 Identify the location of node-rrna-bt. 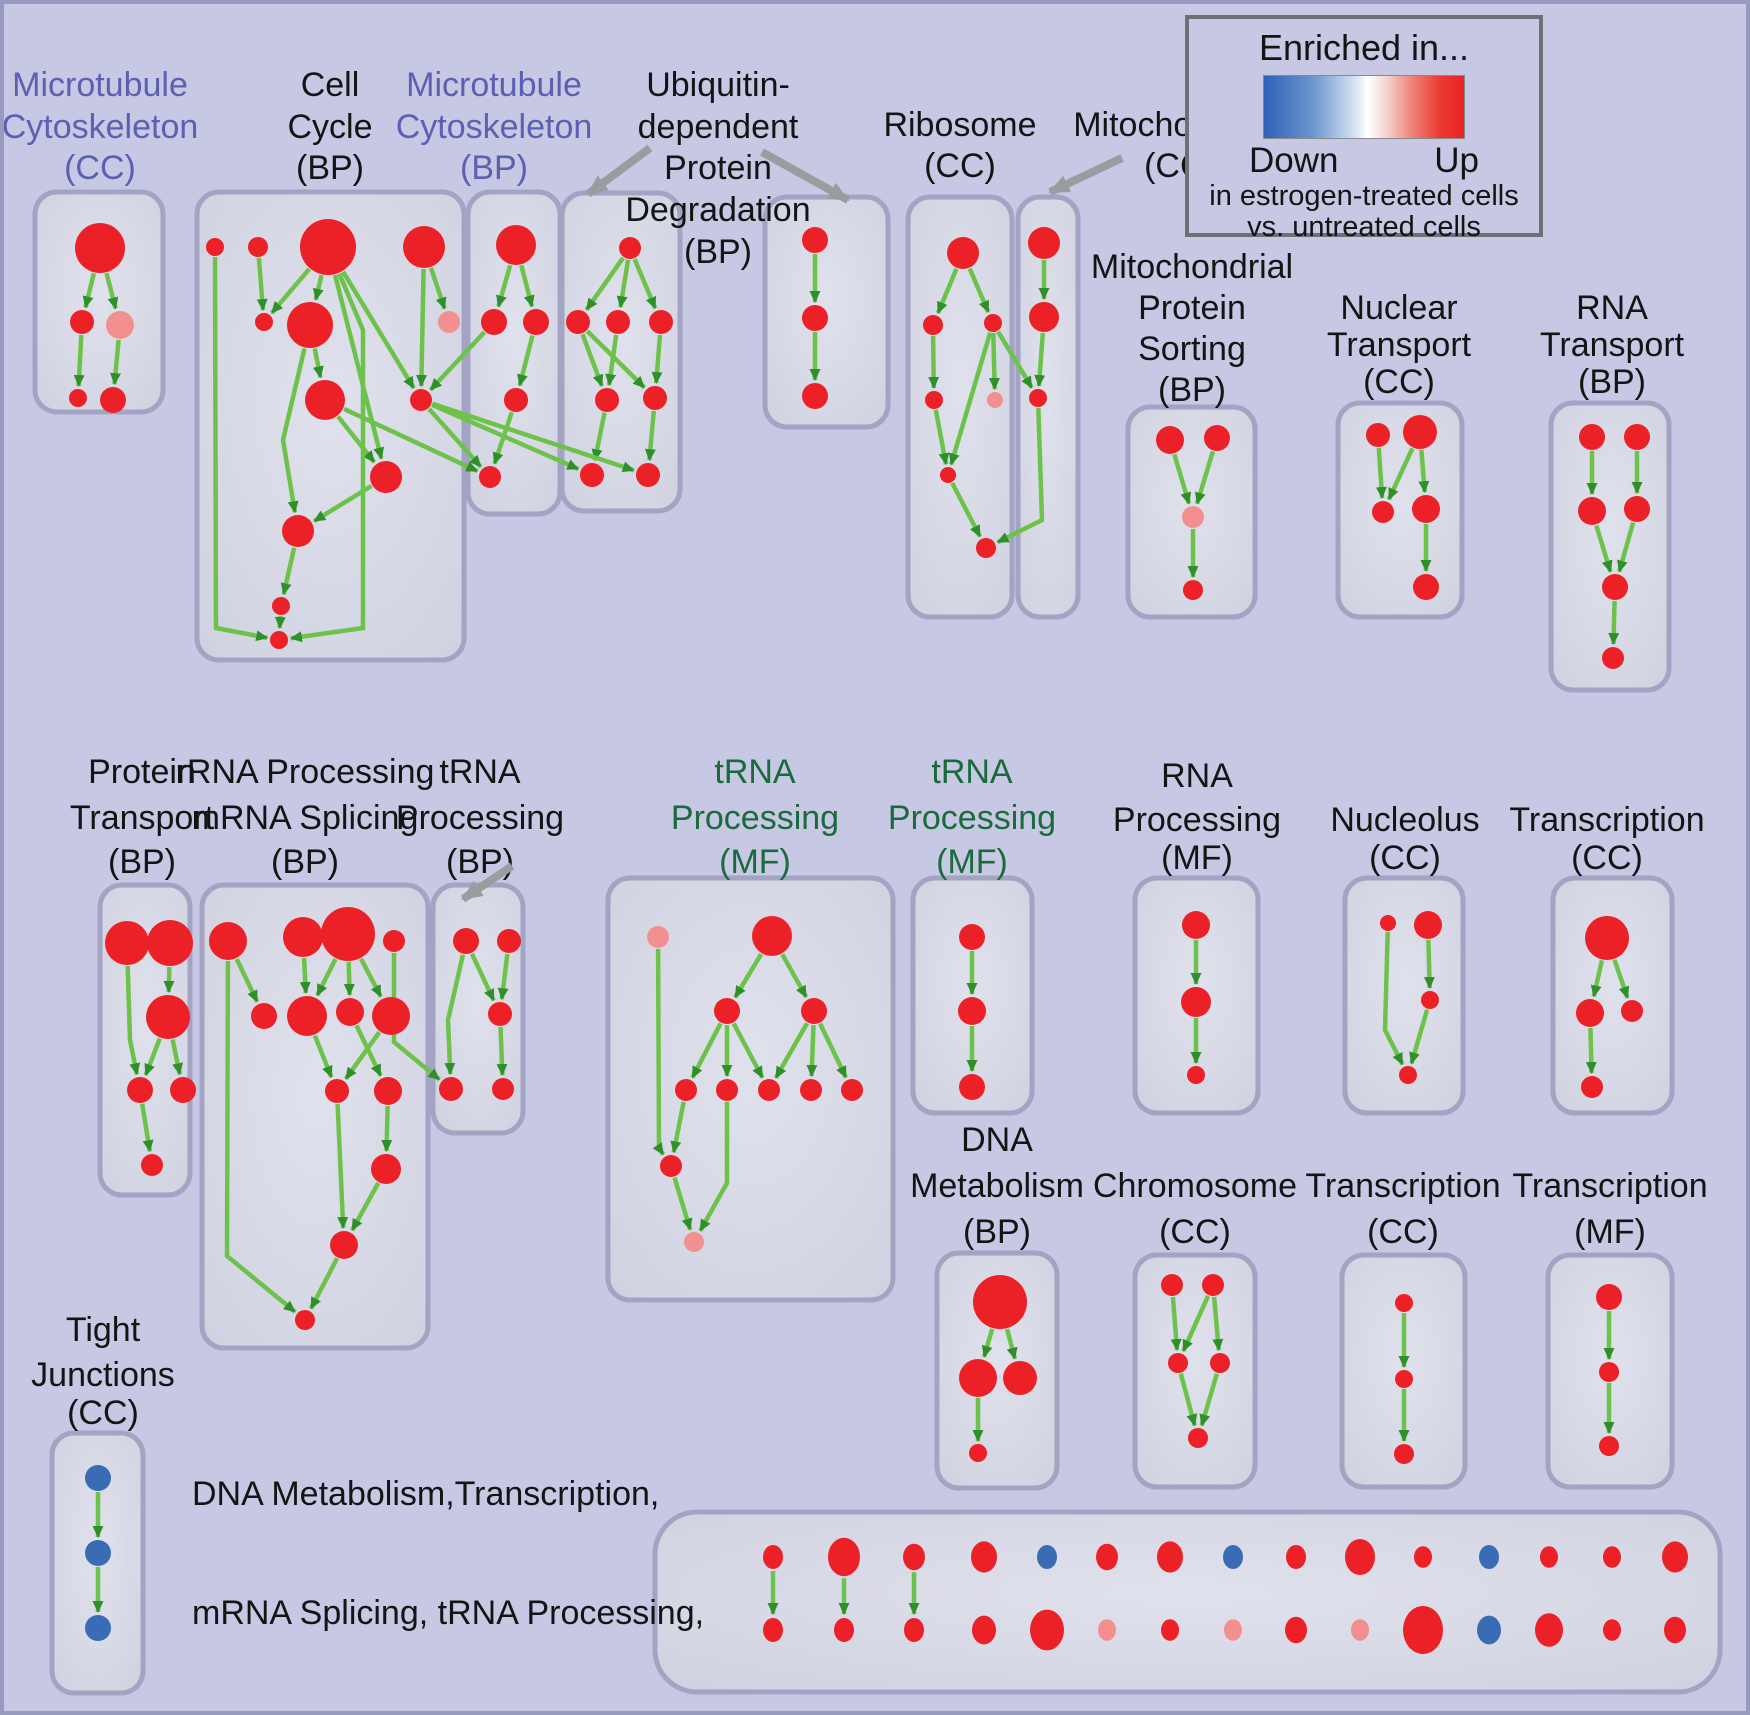
(305, 1320).